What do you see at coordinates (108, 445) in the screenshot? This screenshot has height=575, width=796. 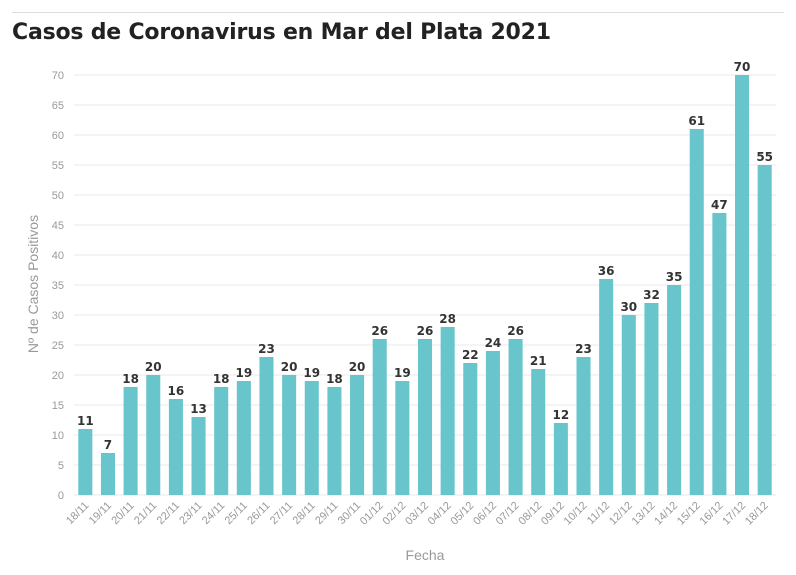 I see `data-label: 7` at bounding box center [108, 445].